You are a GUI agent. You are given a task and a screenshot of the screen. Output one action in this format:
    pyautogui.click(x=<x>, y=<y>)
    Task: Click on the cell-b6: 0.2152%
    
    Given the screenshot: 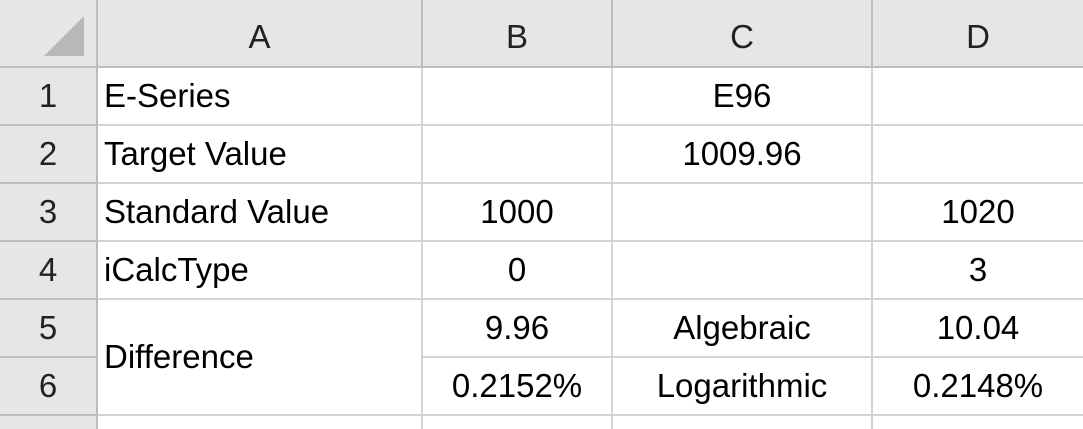 What is the action you would take?
    pyautogui.click(x=518, y=387)
    